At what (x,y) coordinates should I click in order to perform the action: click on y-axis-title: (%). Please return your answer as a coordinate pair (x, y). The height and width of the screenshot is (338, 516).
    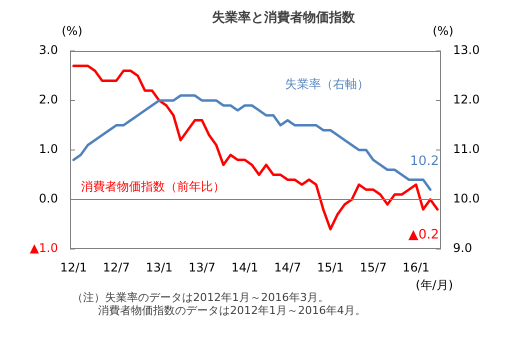
    Looking at the image, I should click on (72, 31).